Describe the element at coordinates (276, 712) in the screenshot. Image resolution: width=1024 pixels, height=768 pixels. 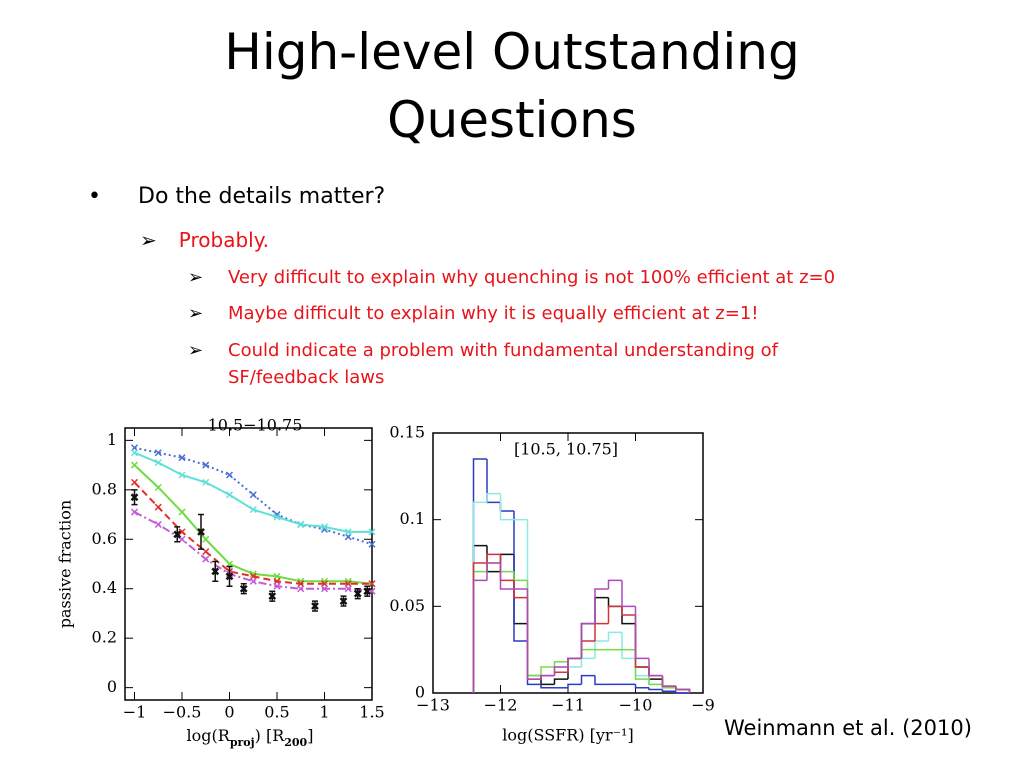
I see `x-tick-label: 0.5` at that location.